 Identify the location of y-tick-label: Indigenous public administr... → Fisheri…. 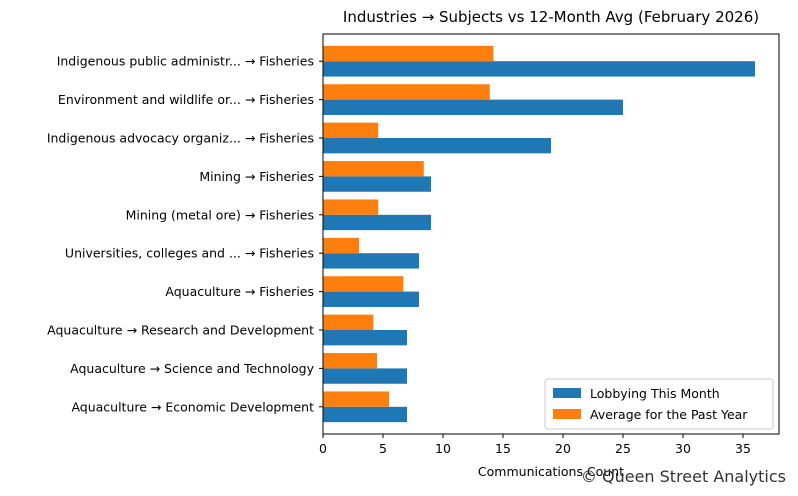
(185, 61).